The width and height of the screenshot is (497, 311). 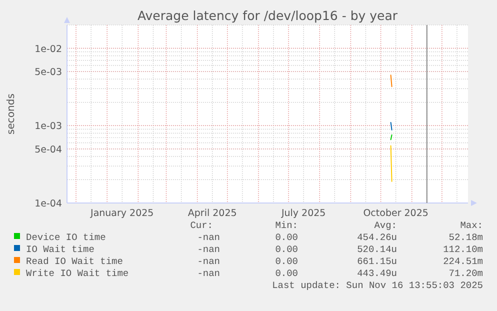 What do you see at coordinates (212, 213) in the screenshot?
I see `x-tick-label: April 2025` at bounding box center [212, 213].